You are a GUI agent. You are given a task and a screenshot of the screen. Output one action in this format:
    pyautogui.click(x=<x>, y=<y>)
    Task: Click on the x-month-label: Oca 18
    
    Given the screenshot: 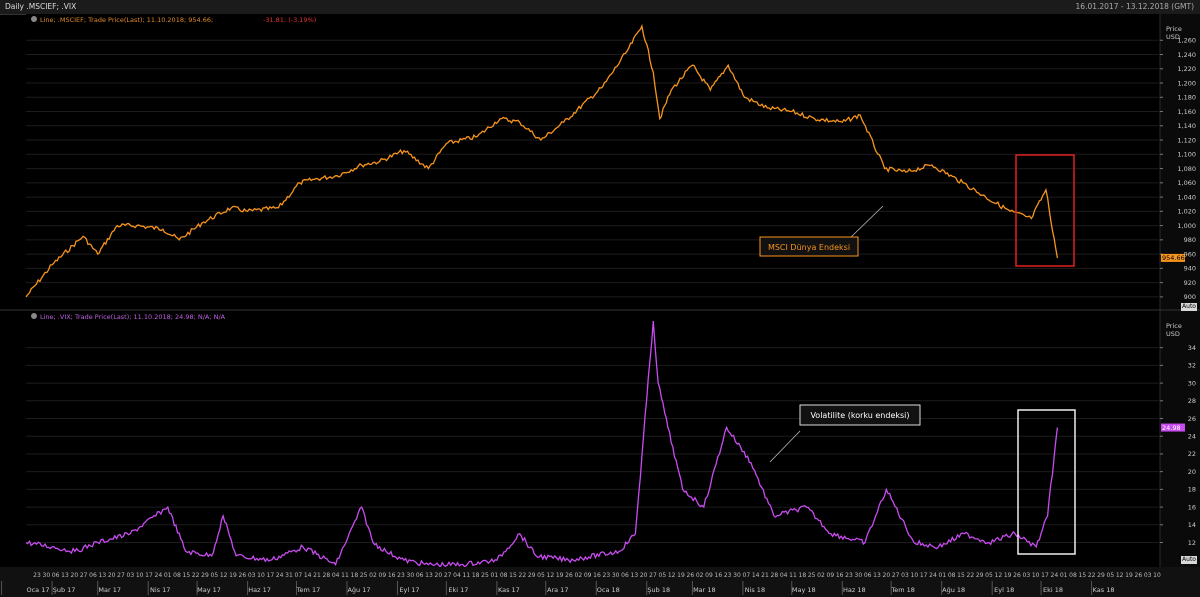 What is the action you would take?
    pyautogui.click(x=608, y=590)
    